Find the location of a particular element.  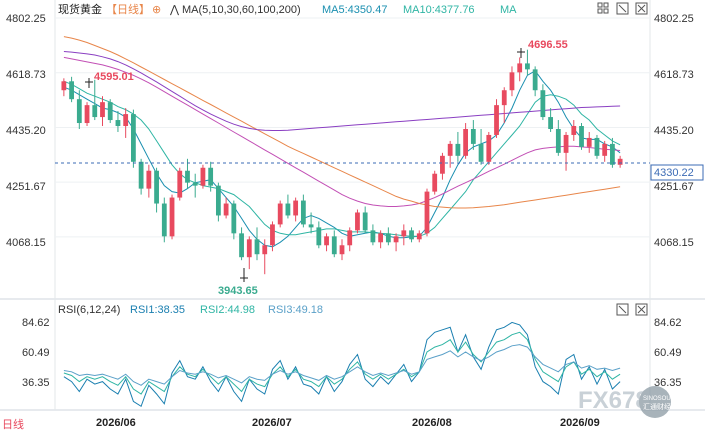

annotation-high-1-text: 4595.01 is located at coordinates (114, 77).